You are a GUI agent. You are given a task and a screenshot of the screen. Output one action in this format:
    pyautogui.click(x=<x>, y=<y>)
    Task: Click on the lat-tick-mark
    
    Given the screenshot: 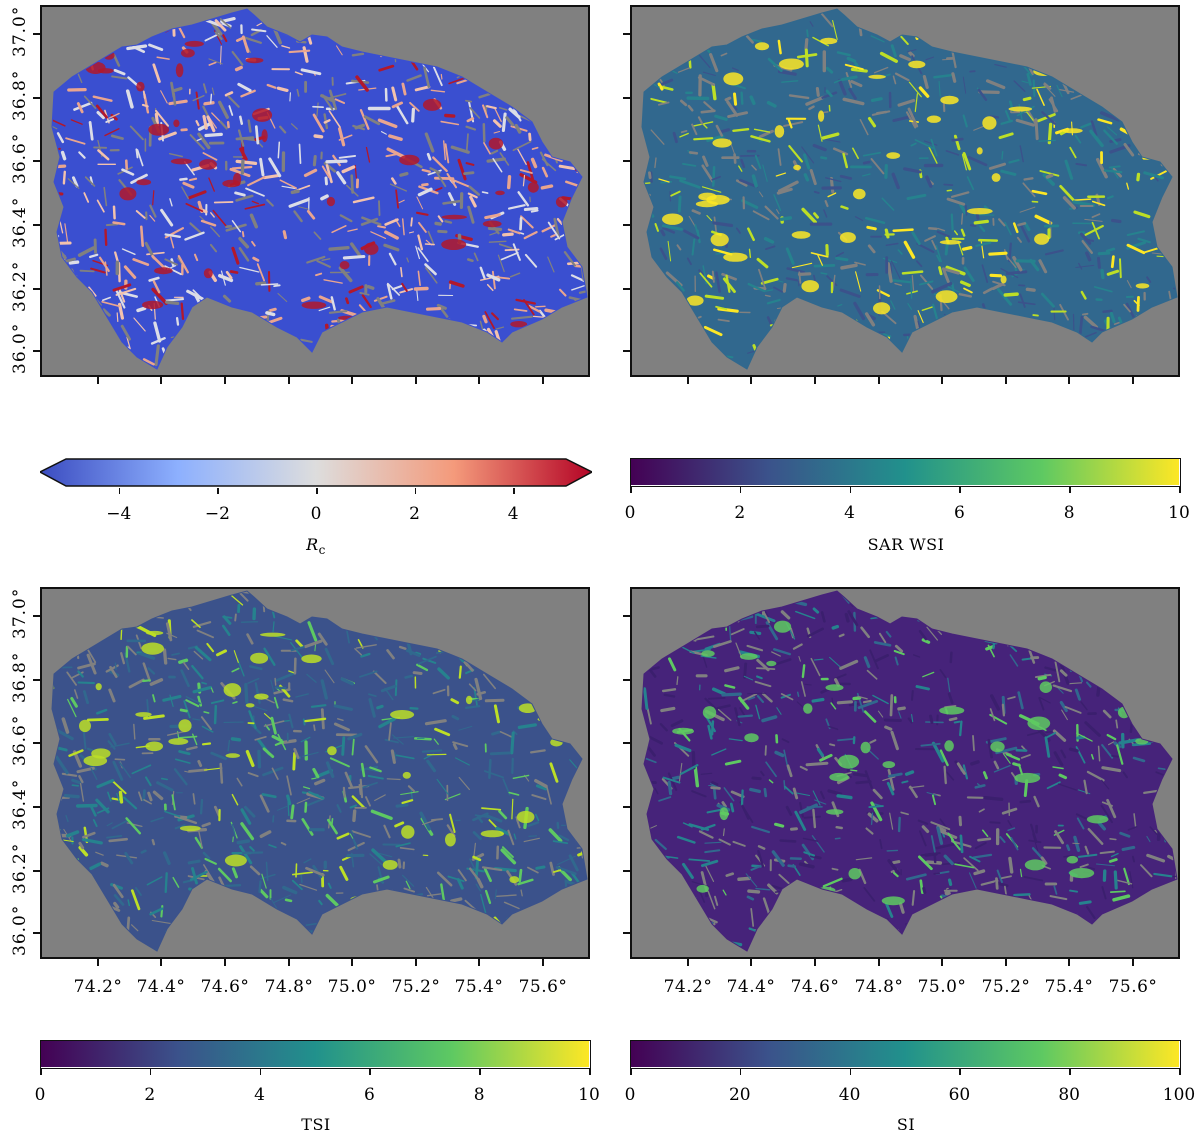 What is the action you would take?
    pyautogui.click(x=36, y=289)
    